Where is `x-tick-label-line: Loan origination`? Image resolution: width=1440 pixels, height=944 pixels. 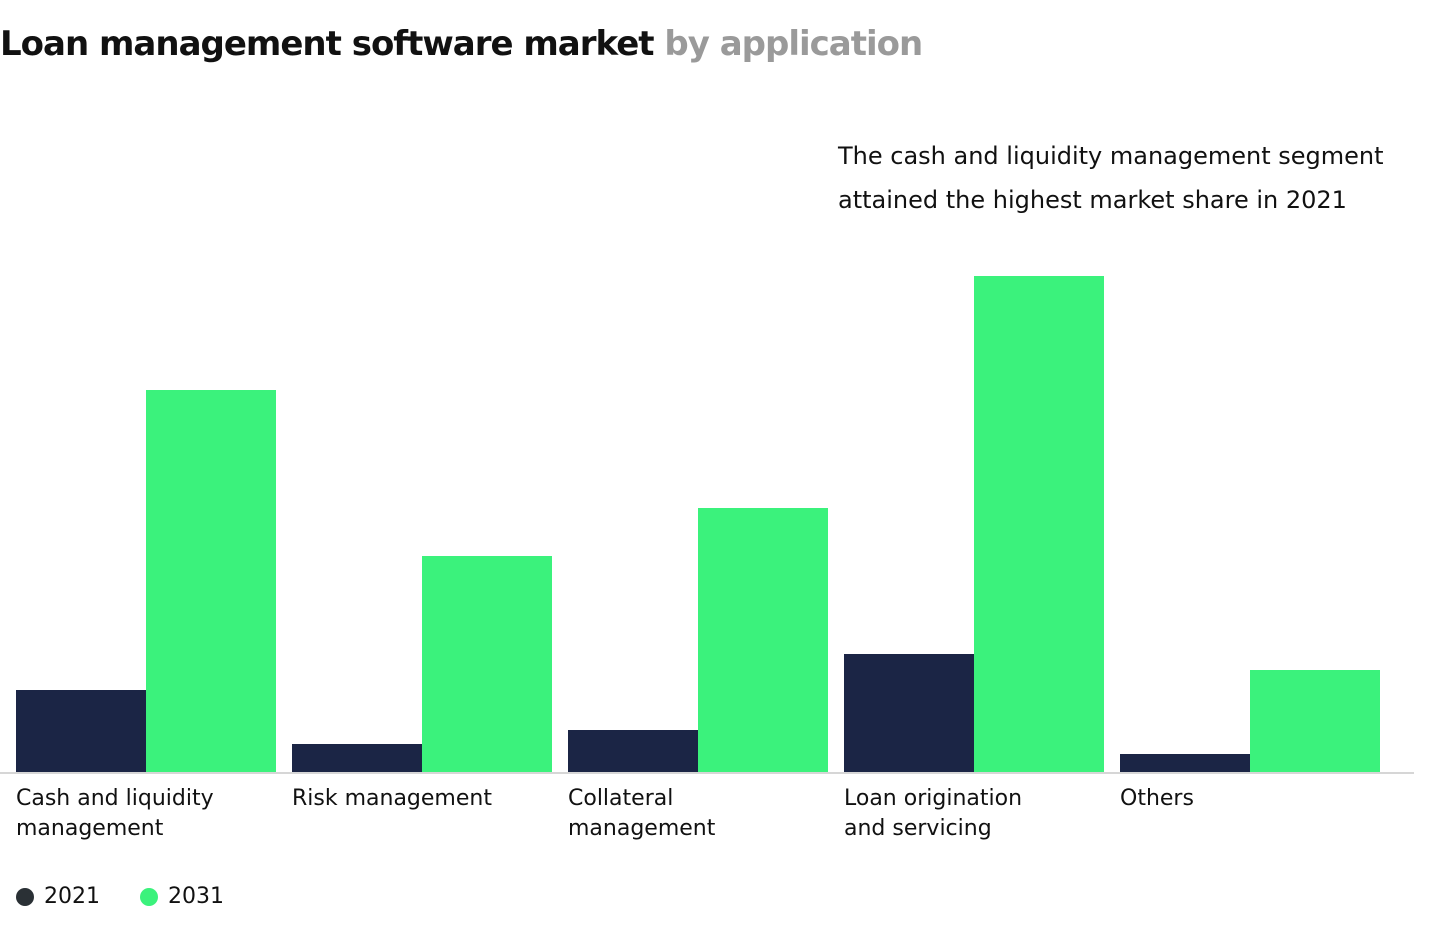 x-tick-label-line: Loan origination is located at coordinates (933, 798).